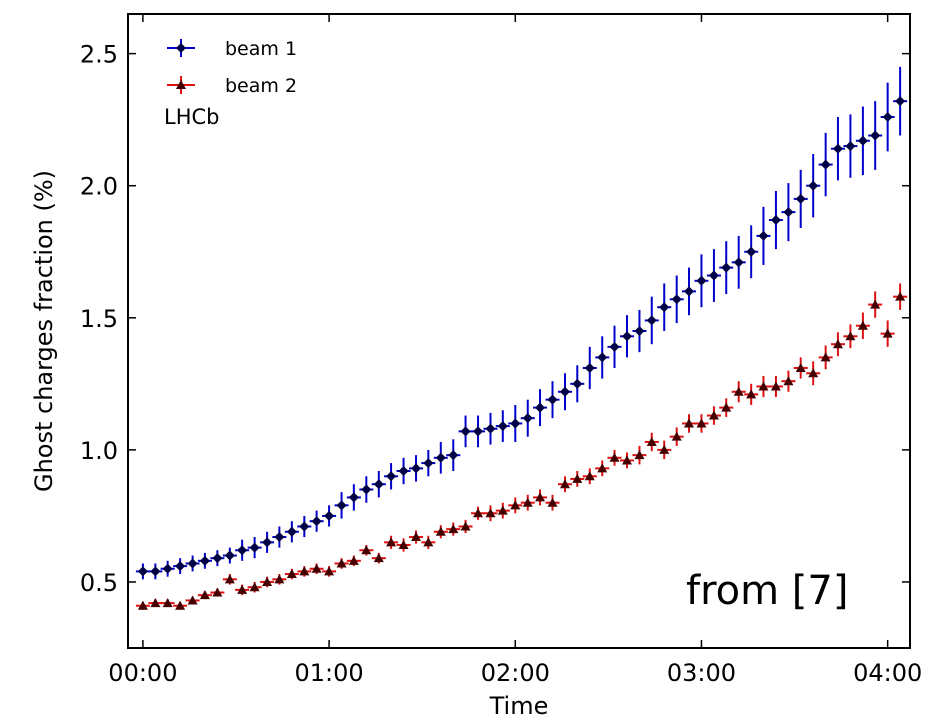  Describe the element at coordinates (142, 673) in the screenshot. I see `x-tick-label: 00:00` at that location.